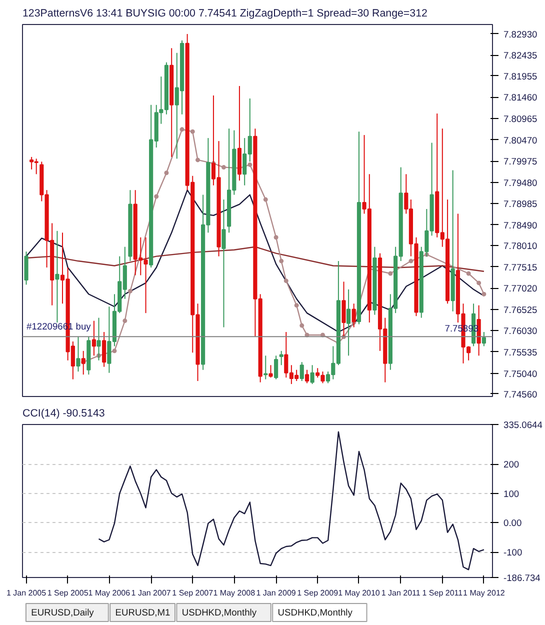 This screenshot has width=545, height=625. Describe the element at coordinates (521, 76) in the screenshot. I see `y-tick-label: 7.81955` at that location.